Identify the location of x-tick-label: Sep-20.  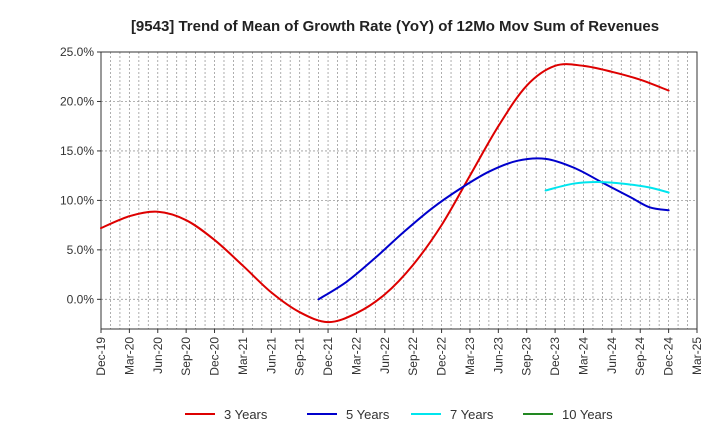
(186, 356).